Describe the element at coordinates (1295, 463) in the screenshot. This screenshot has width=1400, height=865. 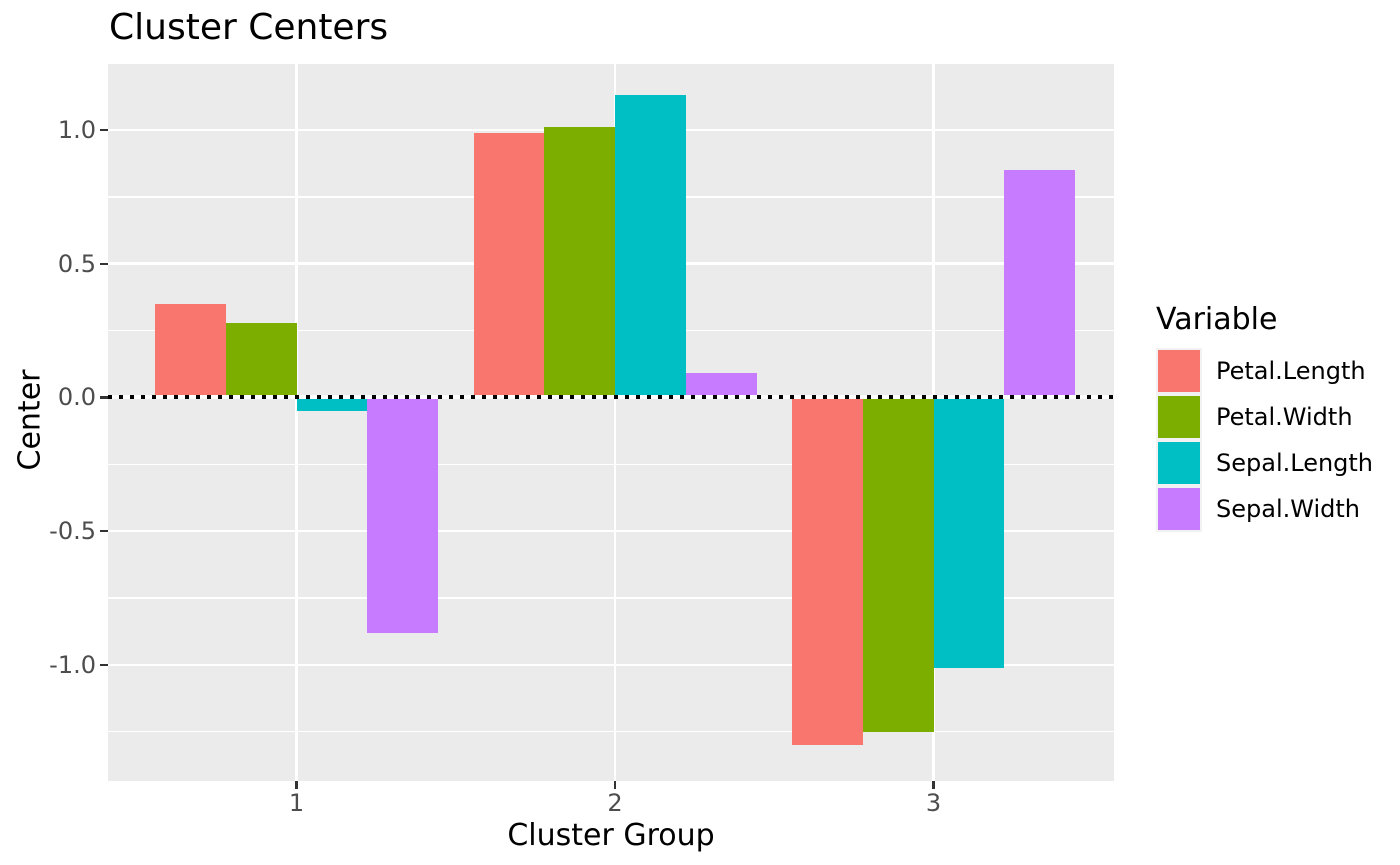
I see `legend-item-label: Sepal.Length` at that location.